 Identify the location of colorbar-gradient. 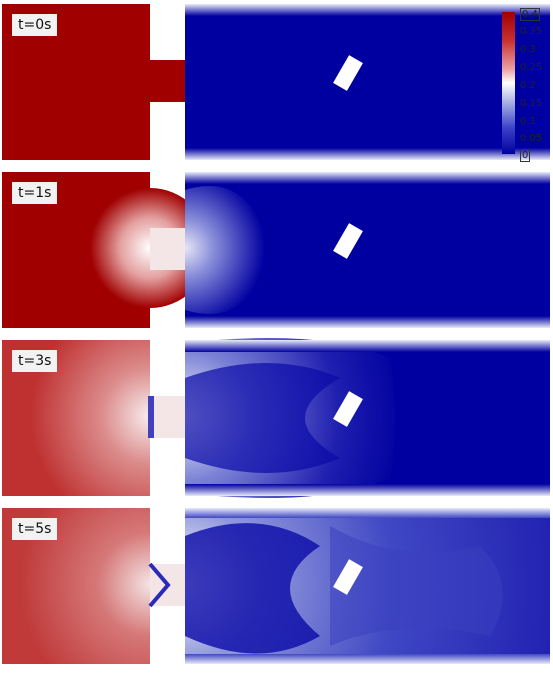
(508, 83).